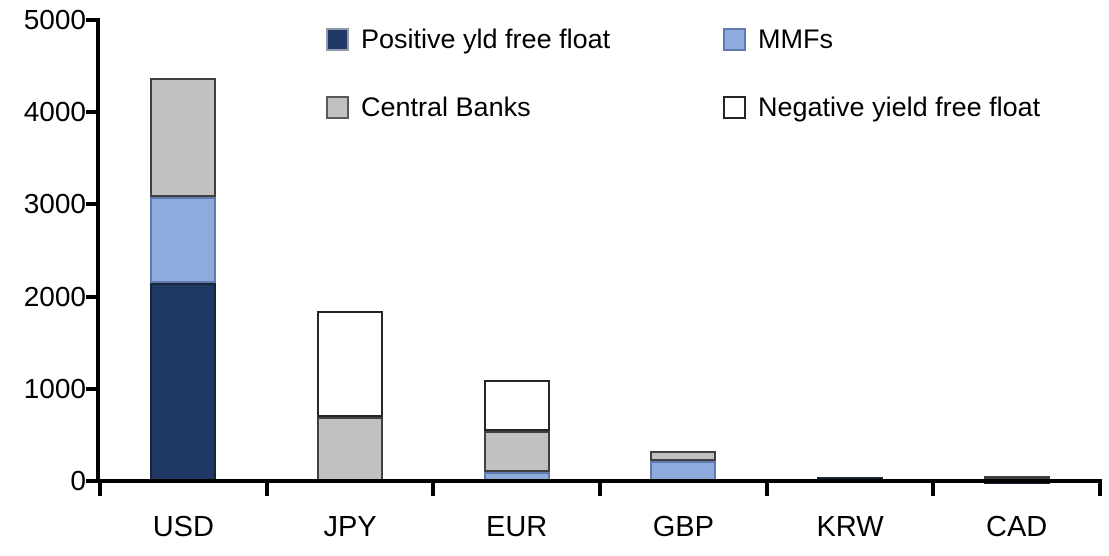 This screenshot has height=556, width=1109. I want to click on legend-item-positive-yld-free-float: Positive yld free float, so click(468, 39).